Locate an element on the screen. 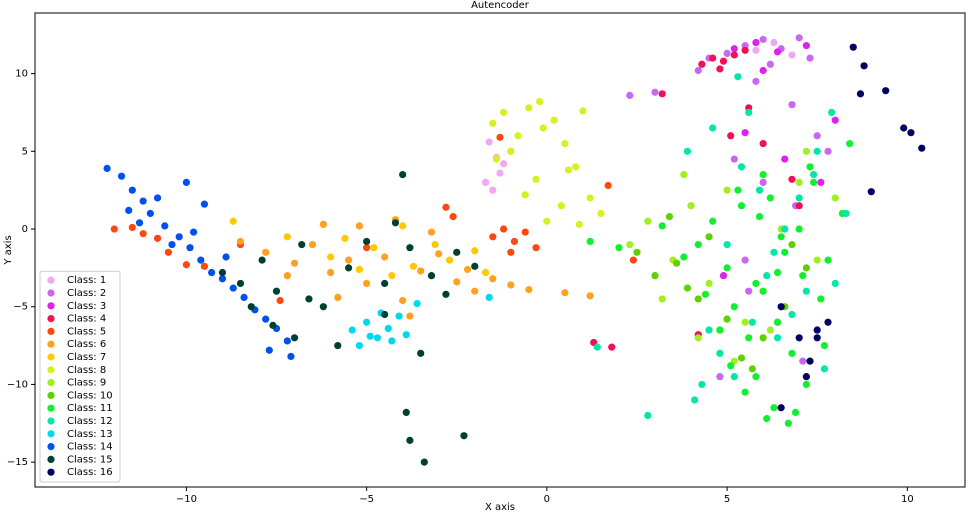 Image resolution: width=970 pixels, height=513 pixels. y-tick-label: −5 is located at coordinates (20, 307).